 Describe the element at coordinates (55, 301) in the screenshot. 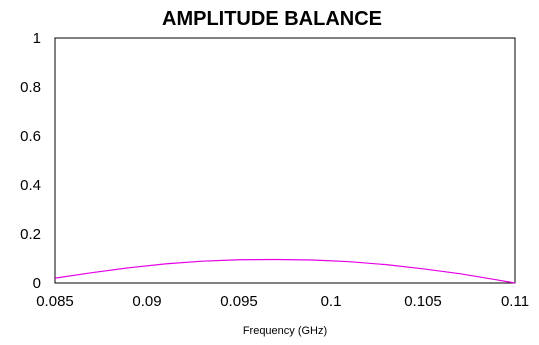

I see `x-tick-label: 0.085` at that location.